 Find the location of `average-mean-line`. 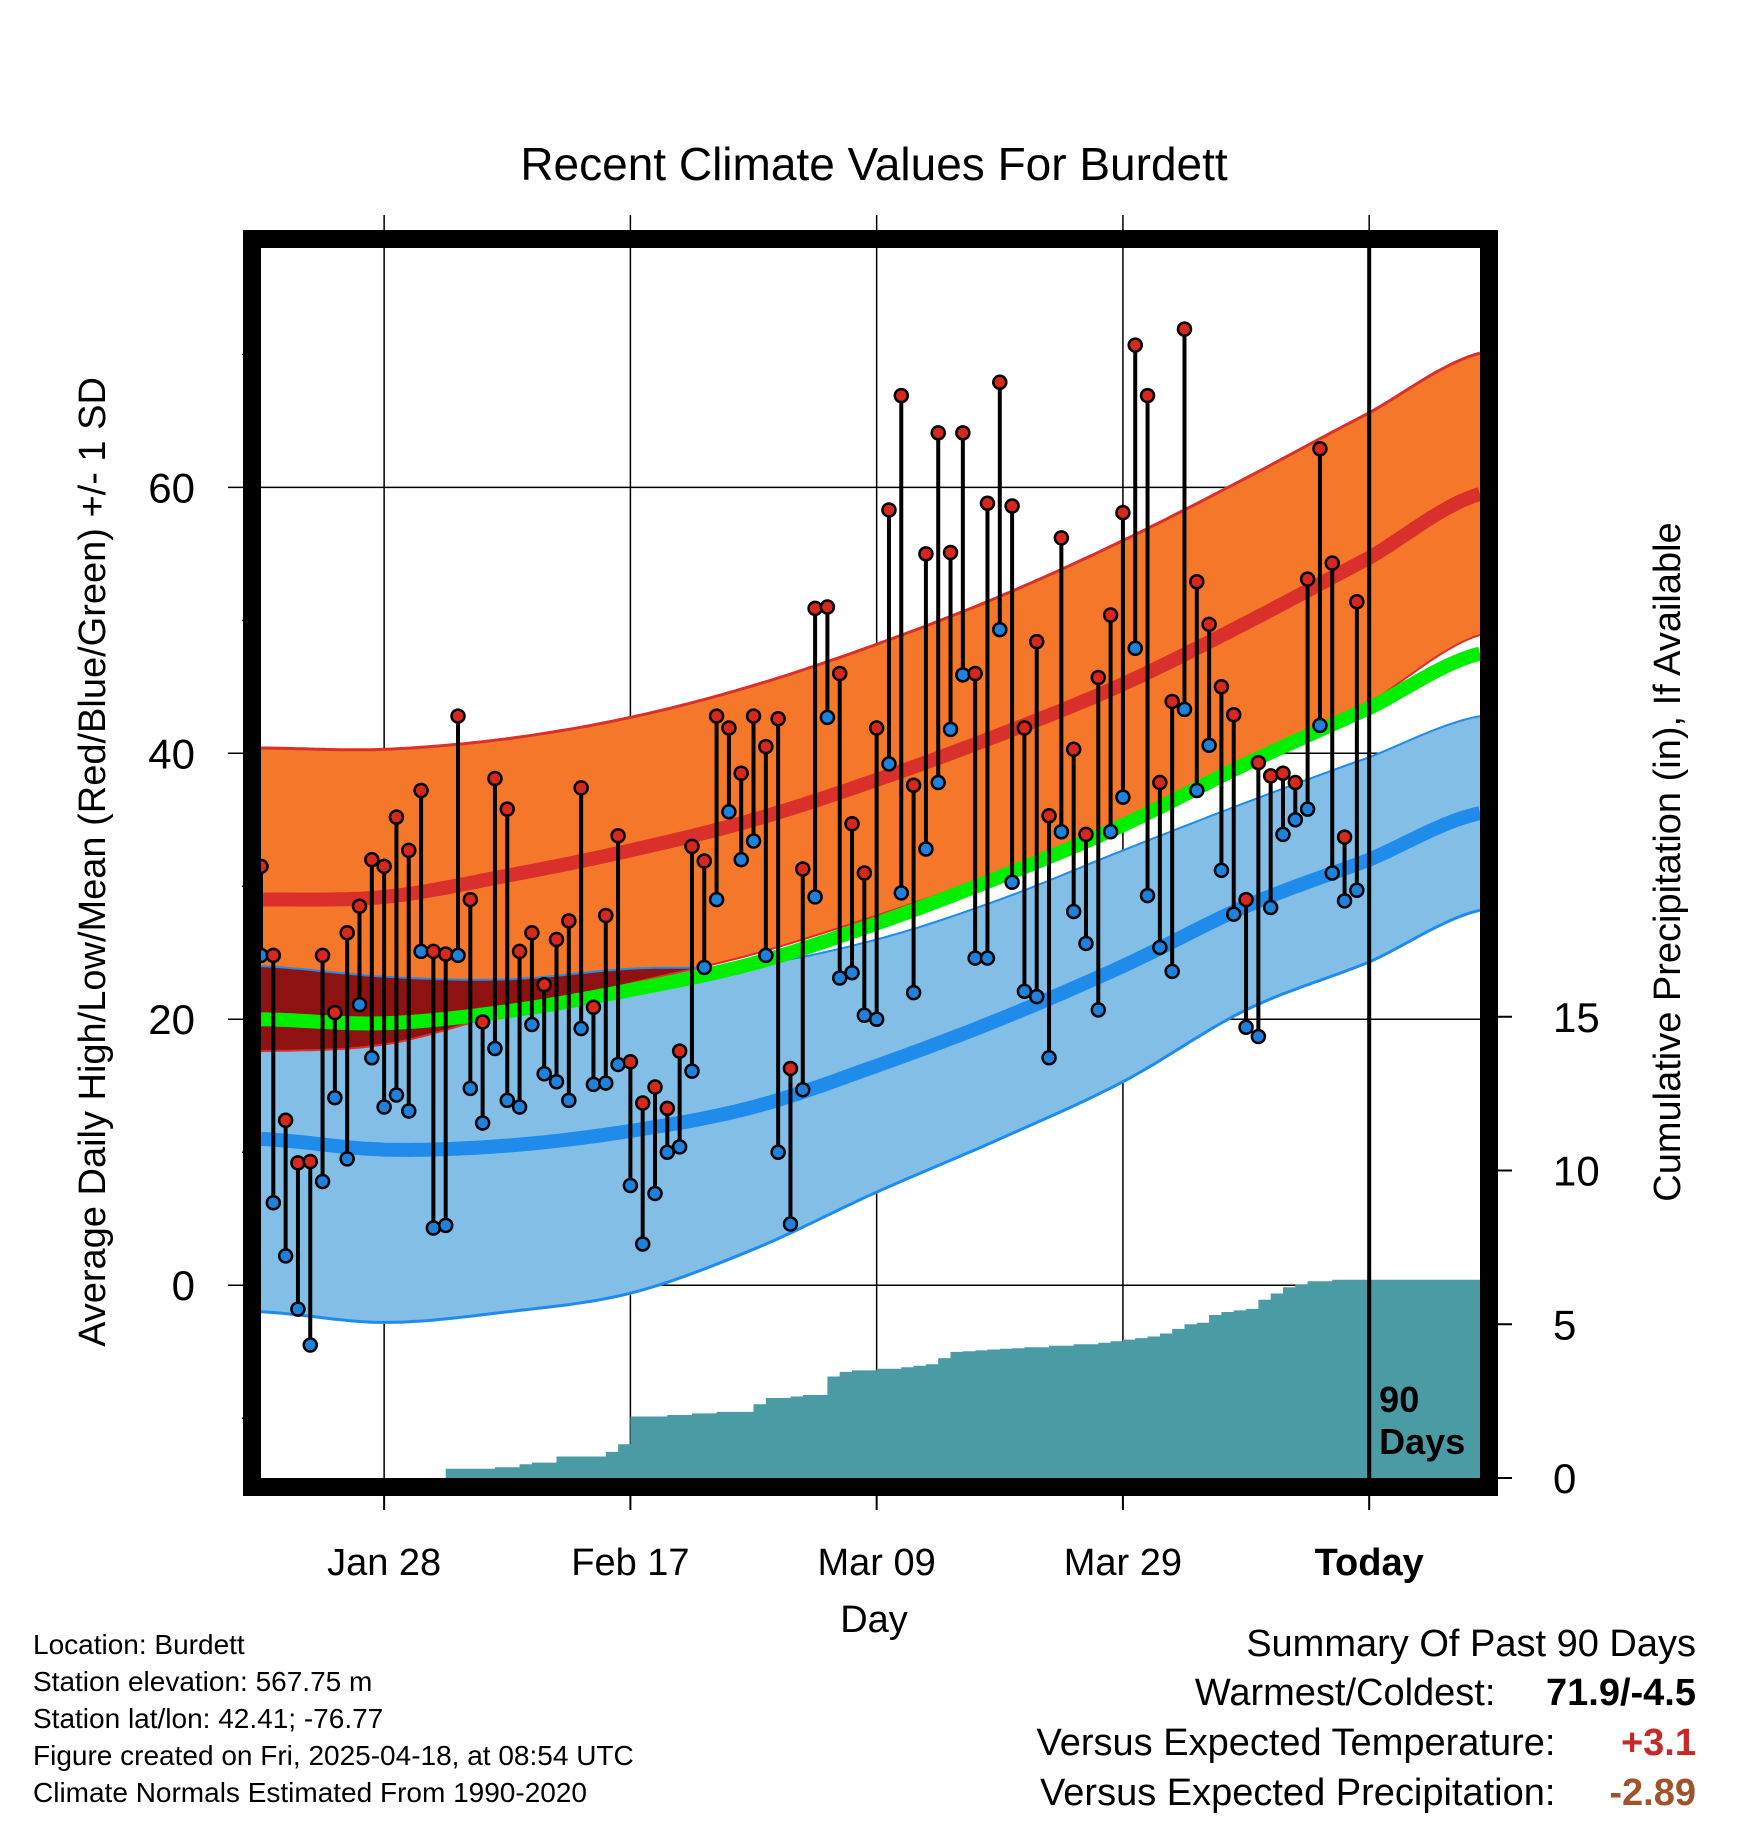

average-mean-line is located at coordinates (870, 838).